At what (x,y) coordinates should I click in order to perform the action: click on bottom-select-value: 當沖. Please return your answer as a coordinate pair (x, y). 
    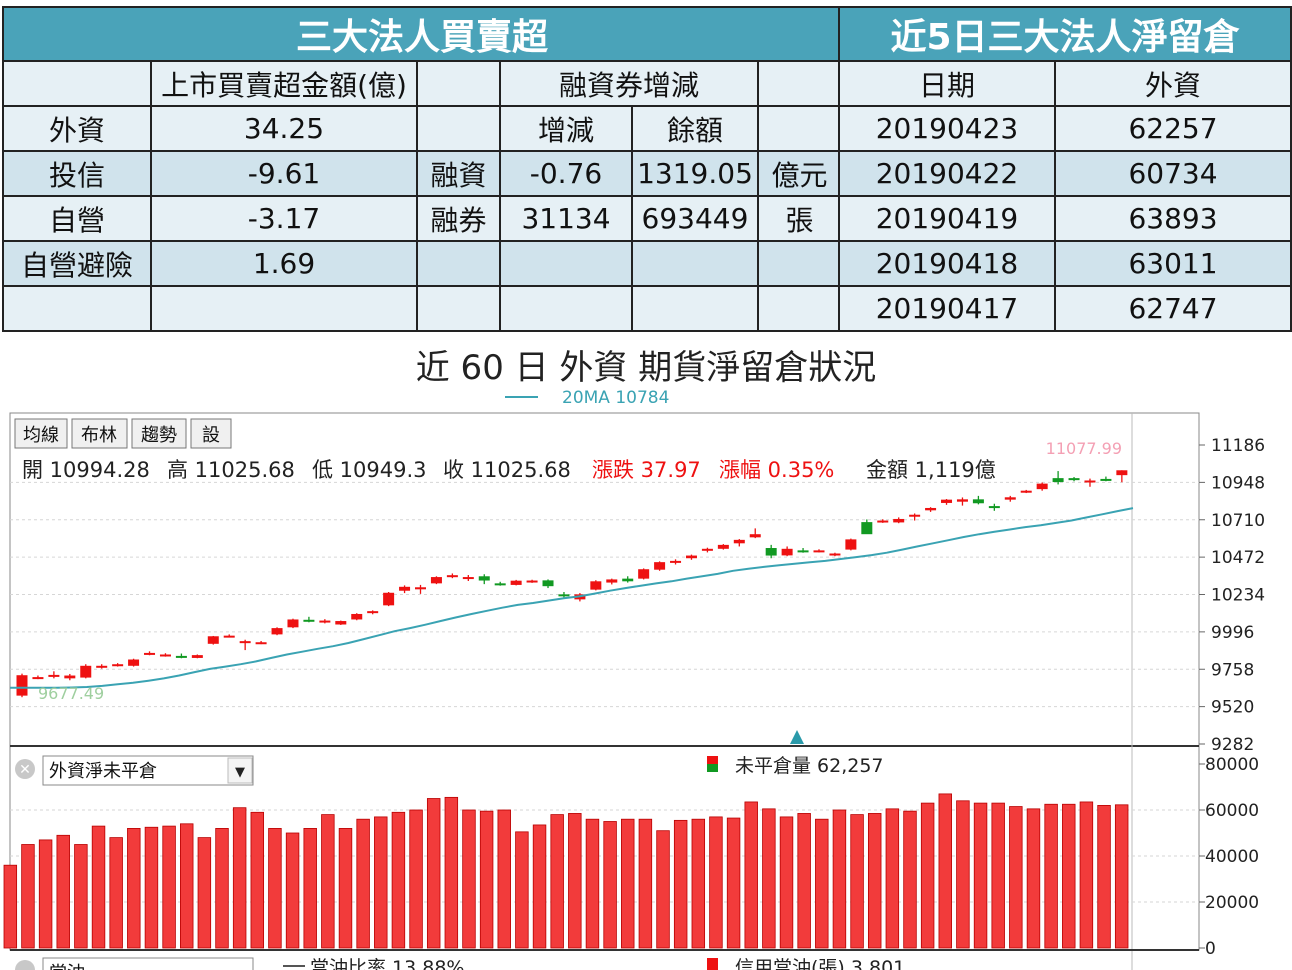
    Looking at the image, I should click on (67, 966).